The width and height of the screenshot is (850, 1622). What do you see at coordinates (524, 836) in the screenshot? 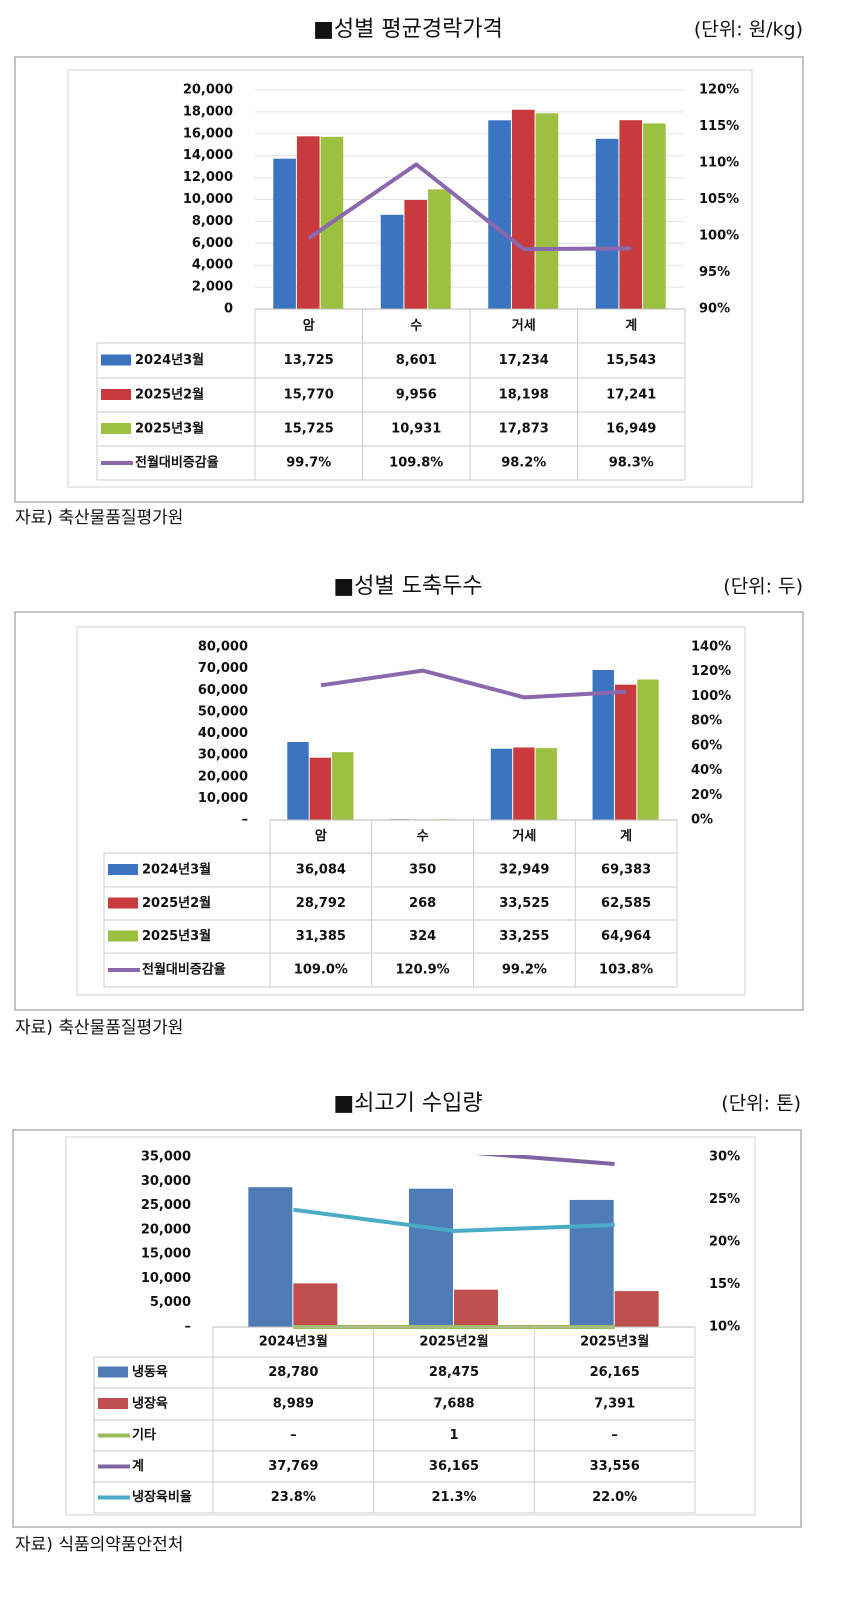
I see `category-label: 거세` at bounding box center [524, 836].